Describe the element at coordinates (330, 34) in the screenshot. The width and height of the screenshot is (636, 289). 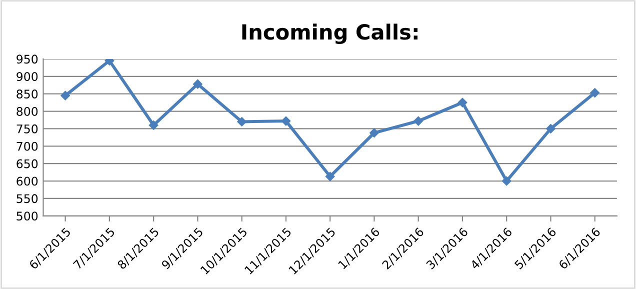
I see `chart-title: Incoming Calls:` at that location.